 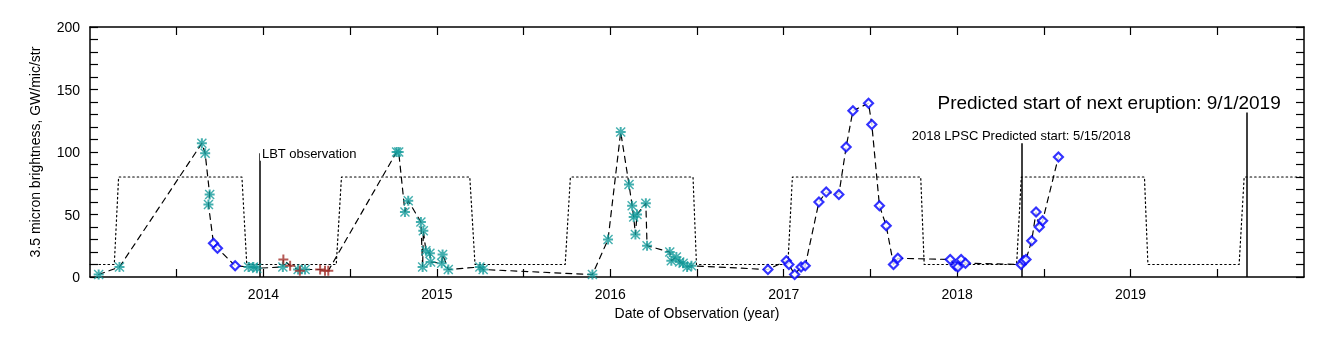 I want to click on y-tick-label: 150, so click(x=68, y=89).